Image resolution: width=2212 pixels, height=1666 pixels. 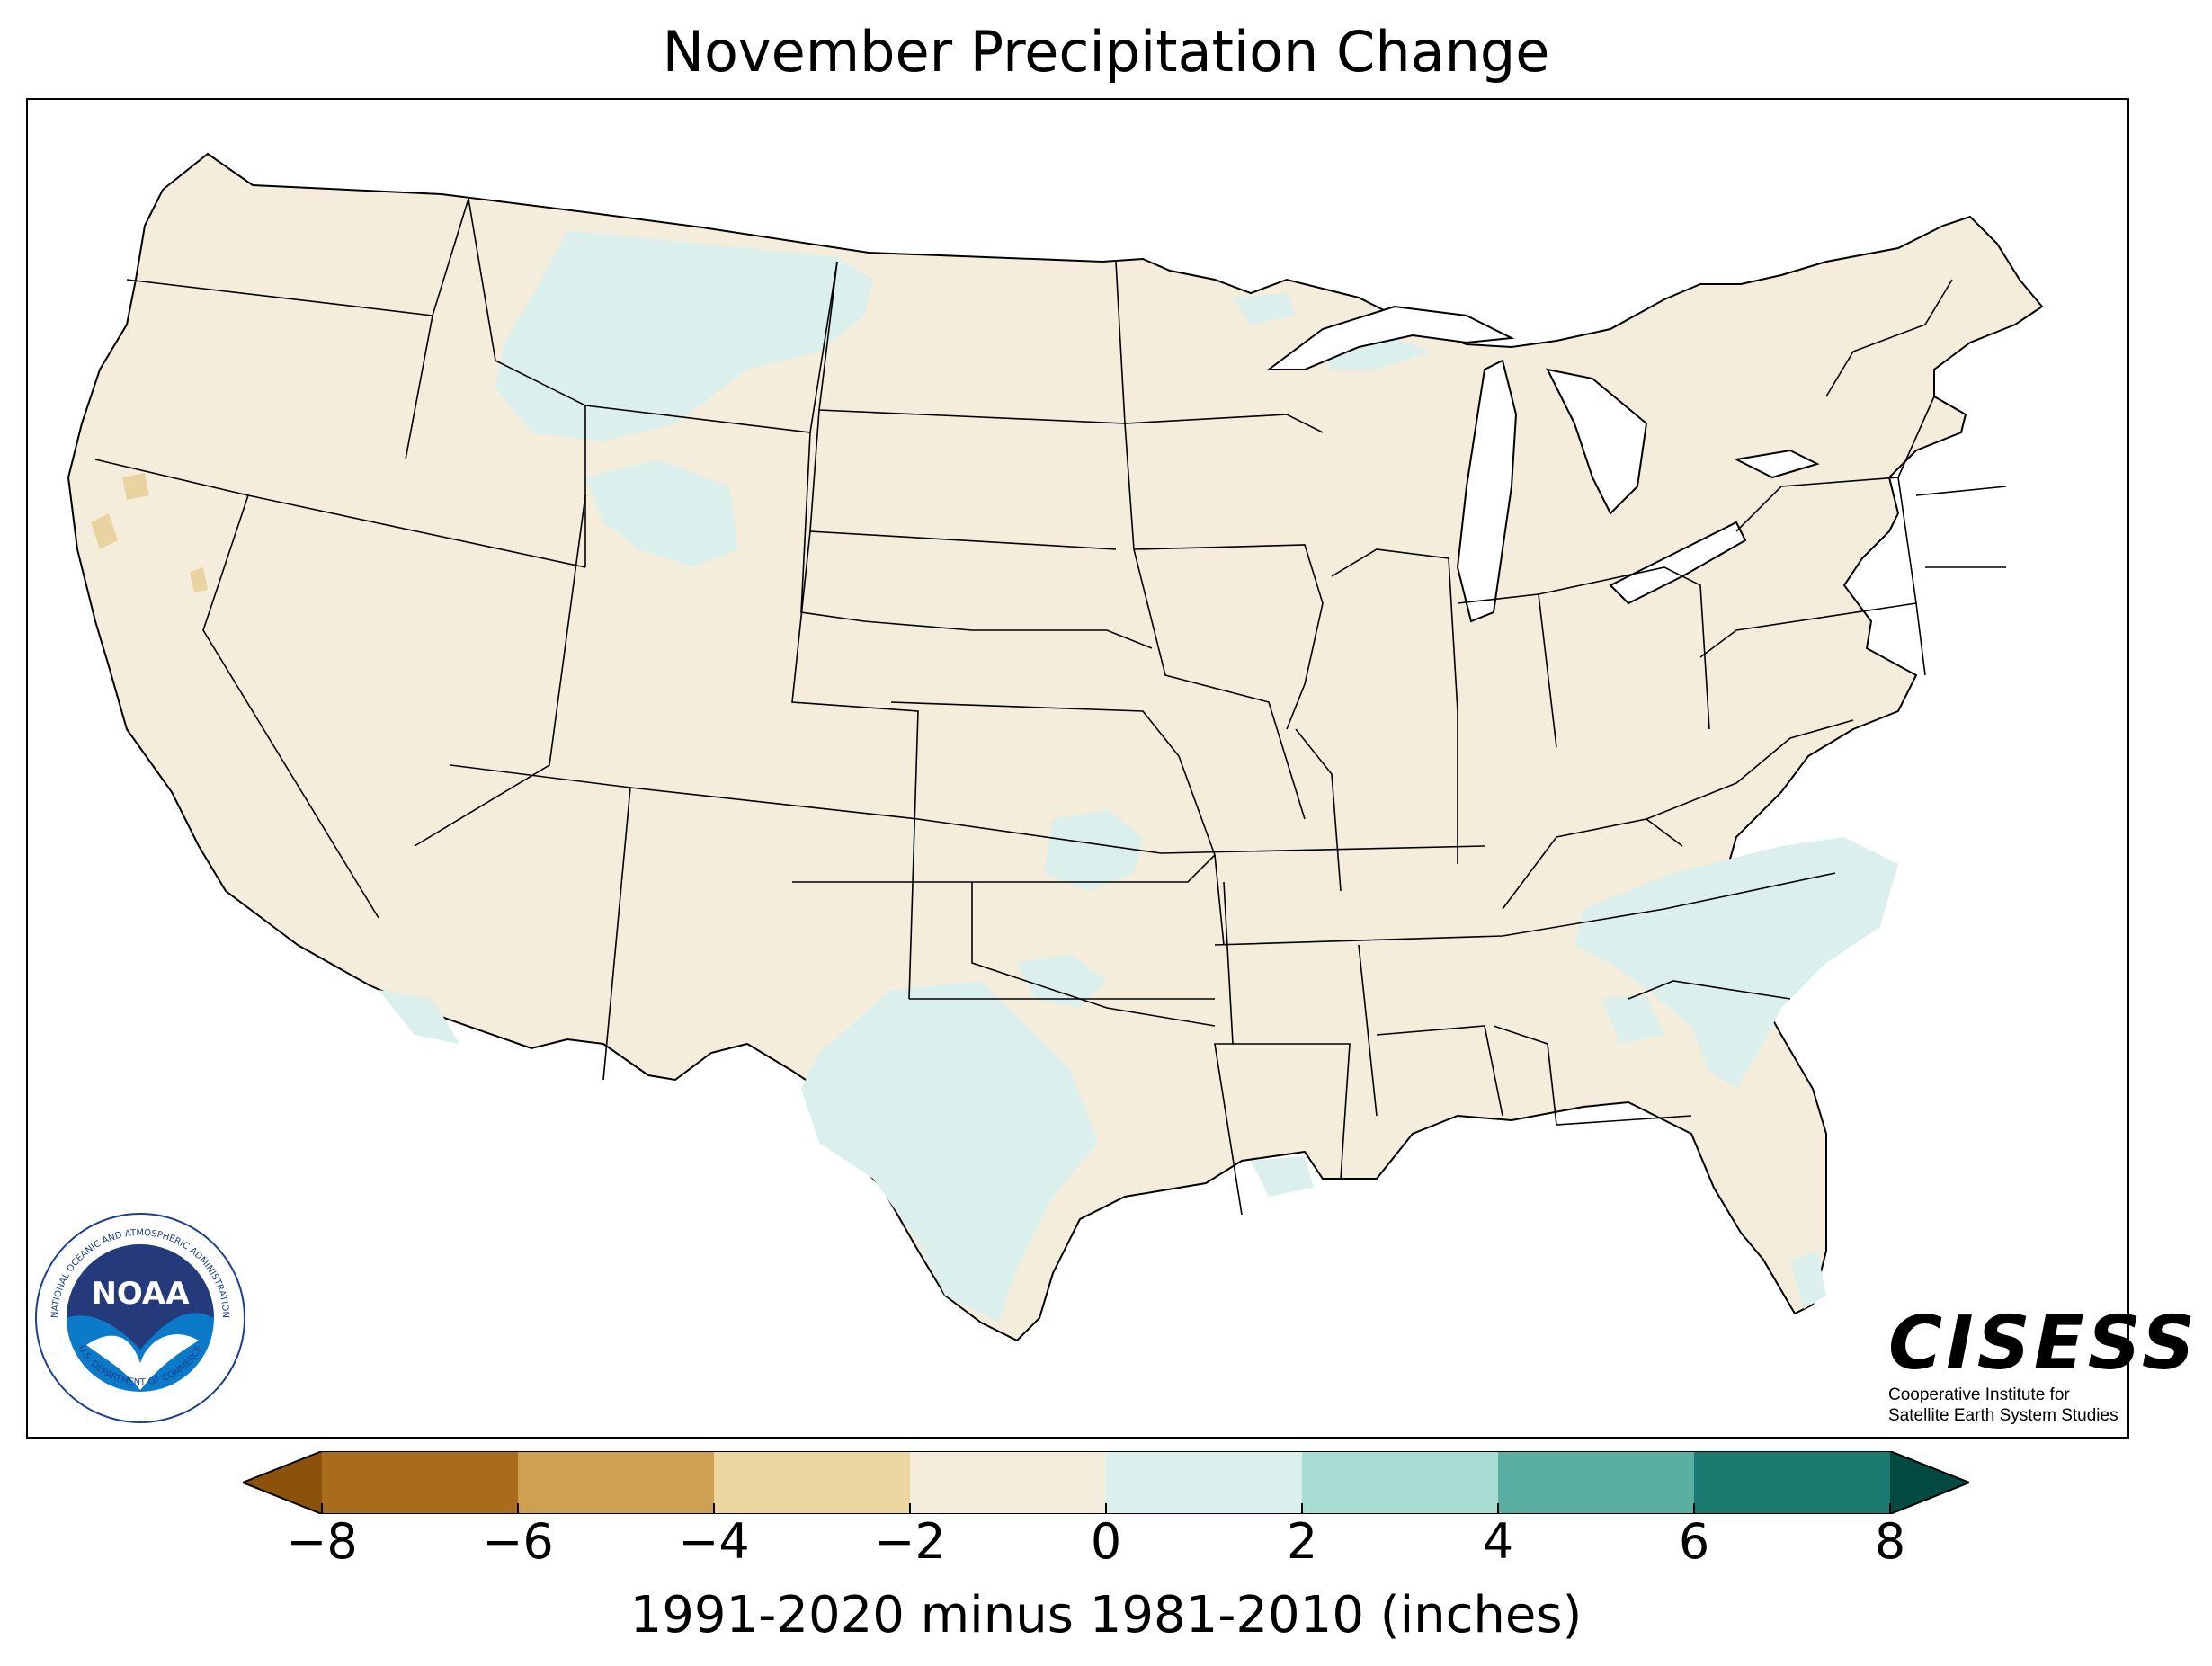 I want to click on negative-change-areas, so click(x=149, y=532).